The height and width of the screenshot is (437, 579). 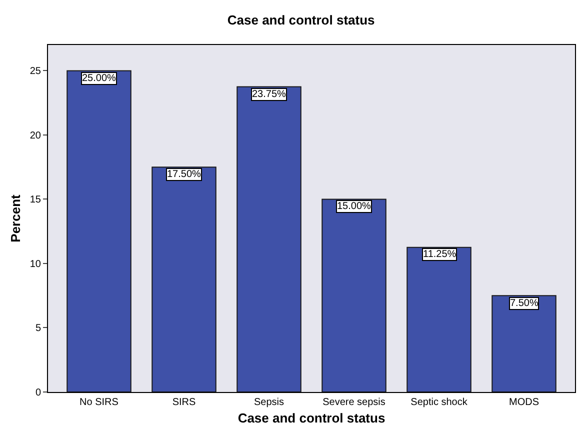 What do you see at coordinates (301, 20) in the screenshot?
I see `chart-title: Case and control status` at bounding box center [301, 20].